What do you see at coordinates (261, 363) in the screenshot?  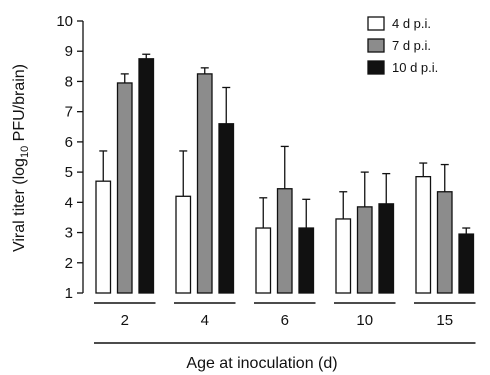 I see `x-axis-title: Age at inoculation (d)` at bounding box center [261, 363].